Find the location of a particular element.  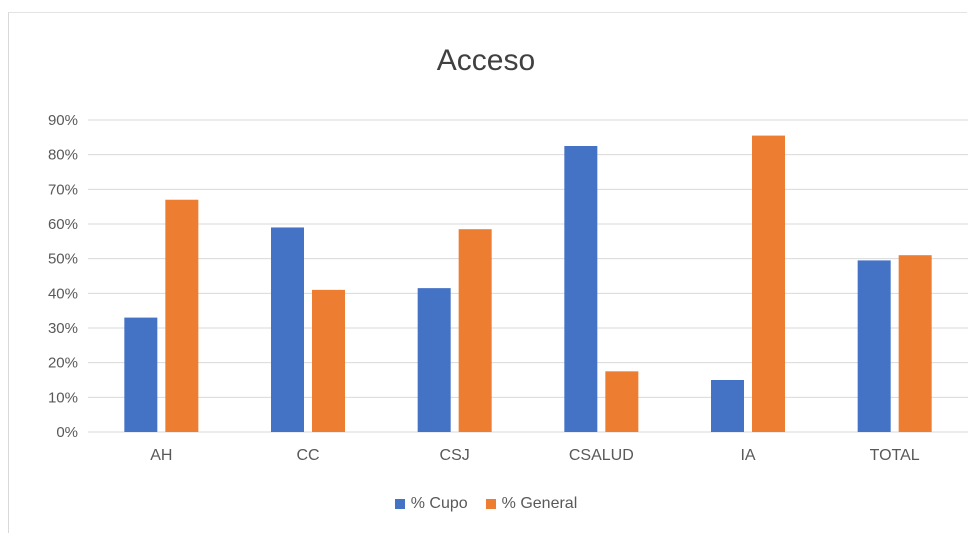

y-tick-label: 70% is located at coordinates (63, 189).